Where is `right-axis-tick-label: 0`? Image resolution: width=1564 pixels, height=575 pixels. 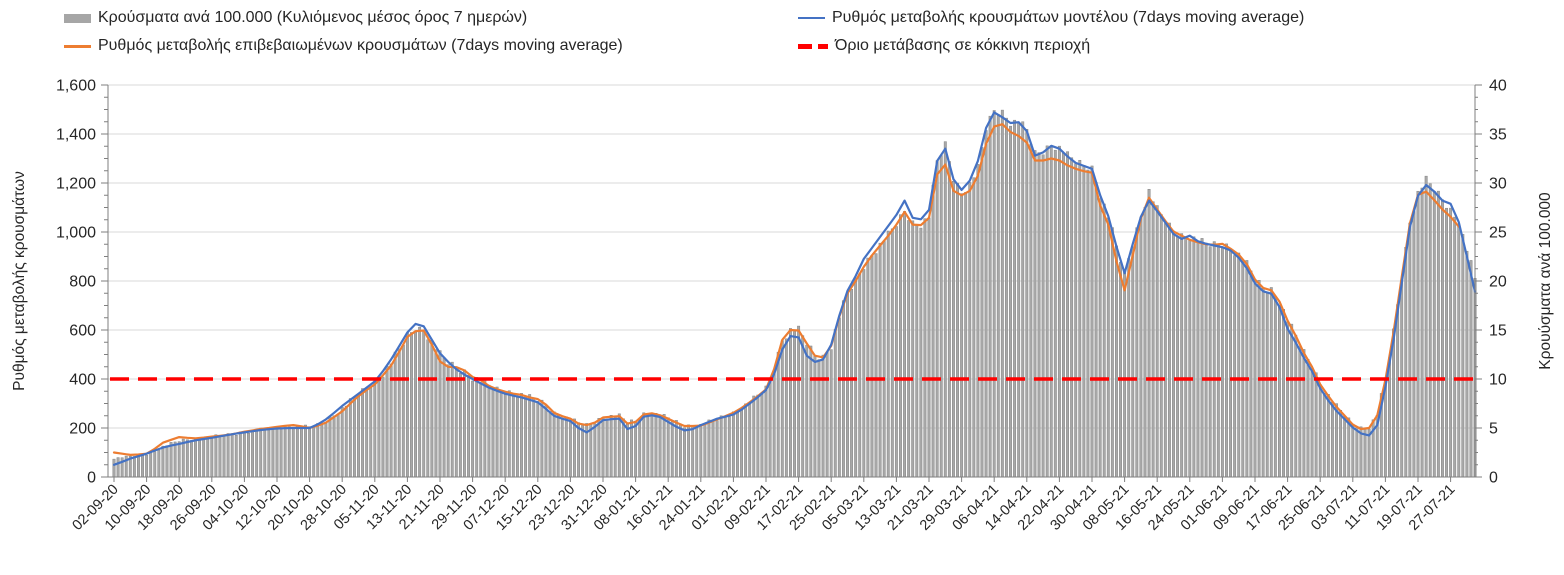 right-axis-tick-label: 0 is located at coordinates (1493, 478).